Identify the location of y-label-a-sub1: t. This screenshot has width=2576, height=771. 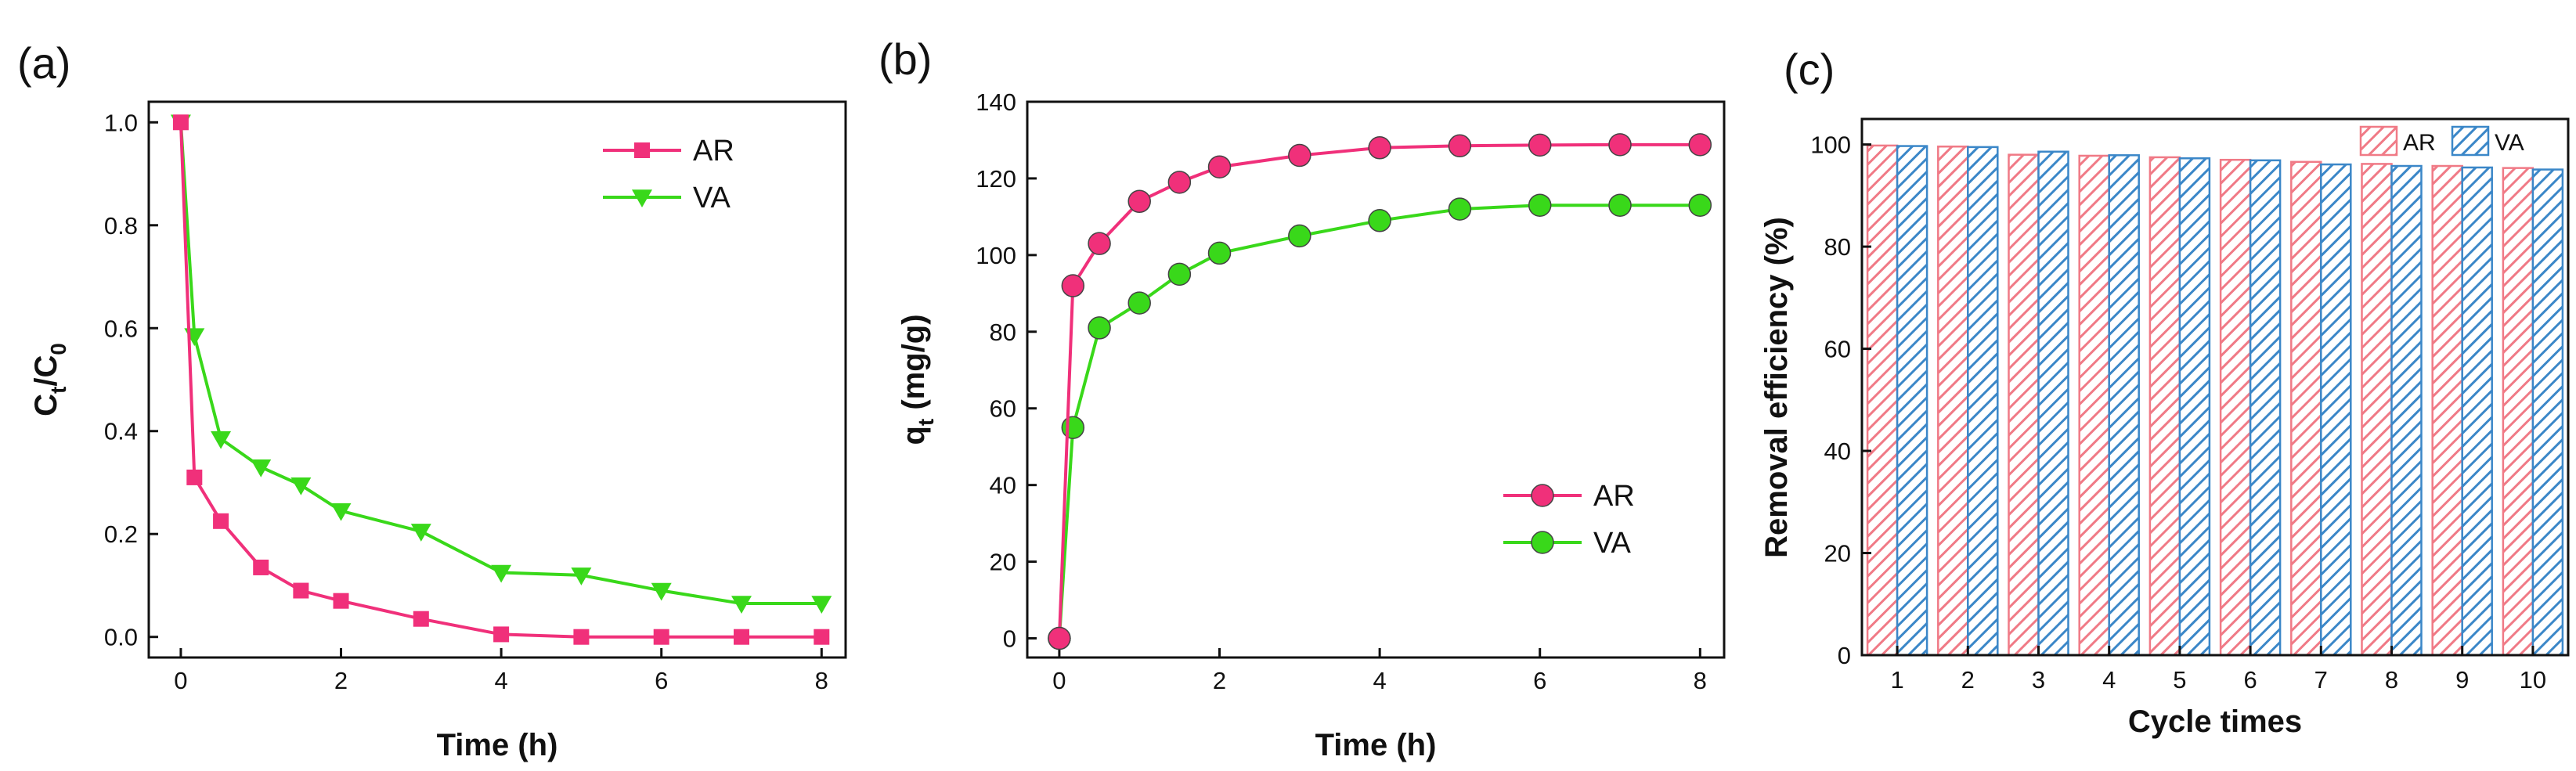
(58, 390).